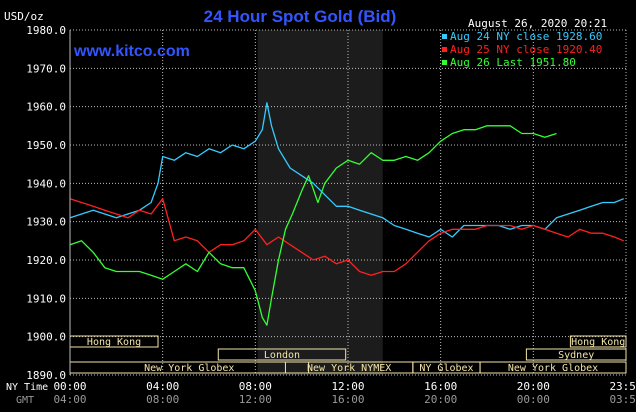 This screenshot has width=636, height=412. Describe the element at coordinates (440, 399) in the screenshot. I see `x-tick-label-gmt-4: 20:00` at that location.